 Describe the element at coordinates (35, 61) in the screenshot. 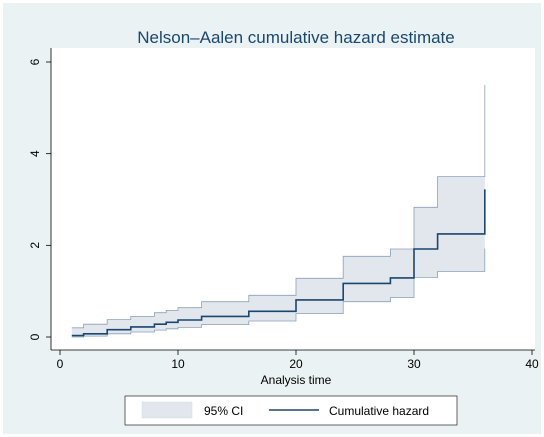

I see `y-tick-label: 6` at that location.